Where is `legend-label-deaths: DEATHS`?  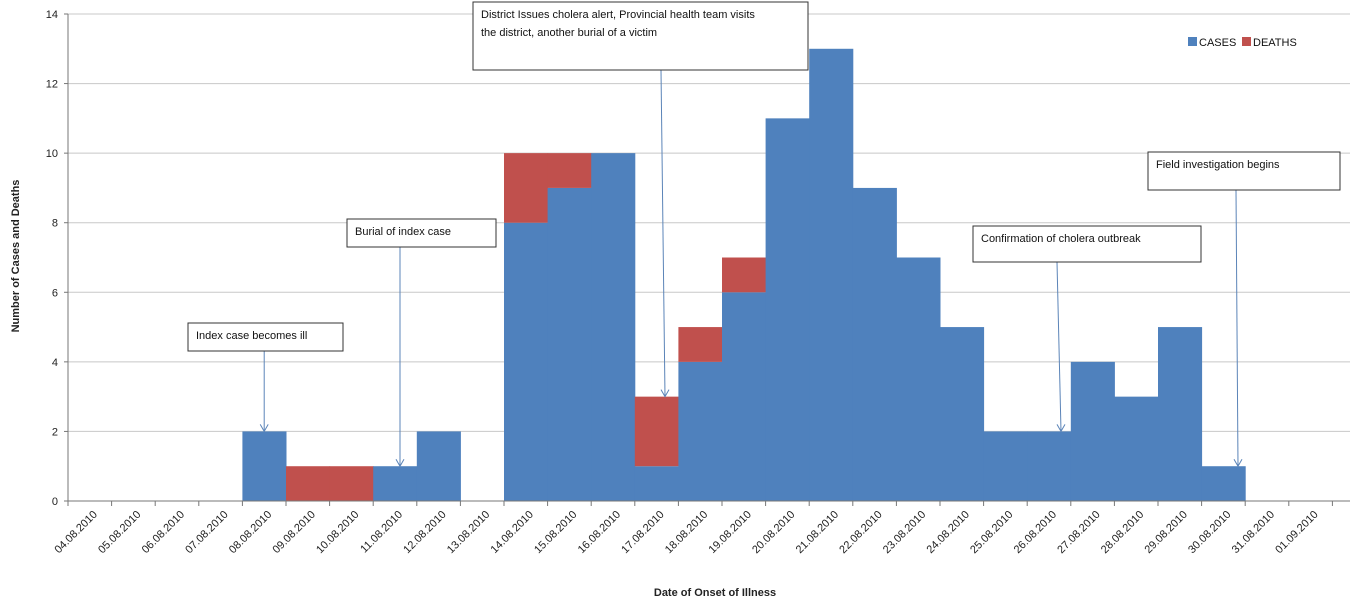
legend-label-deaths: DEATHS is located at coordinates (1275, 43).